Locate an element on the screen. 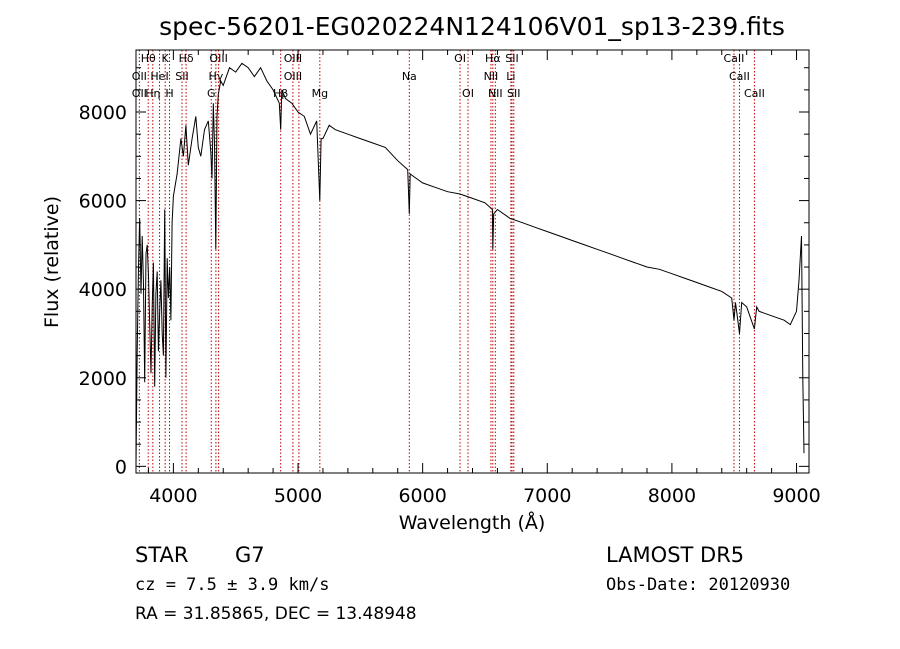  y-tick-label: 6000 is located at coordinates (103, 202).